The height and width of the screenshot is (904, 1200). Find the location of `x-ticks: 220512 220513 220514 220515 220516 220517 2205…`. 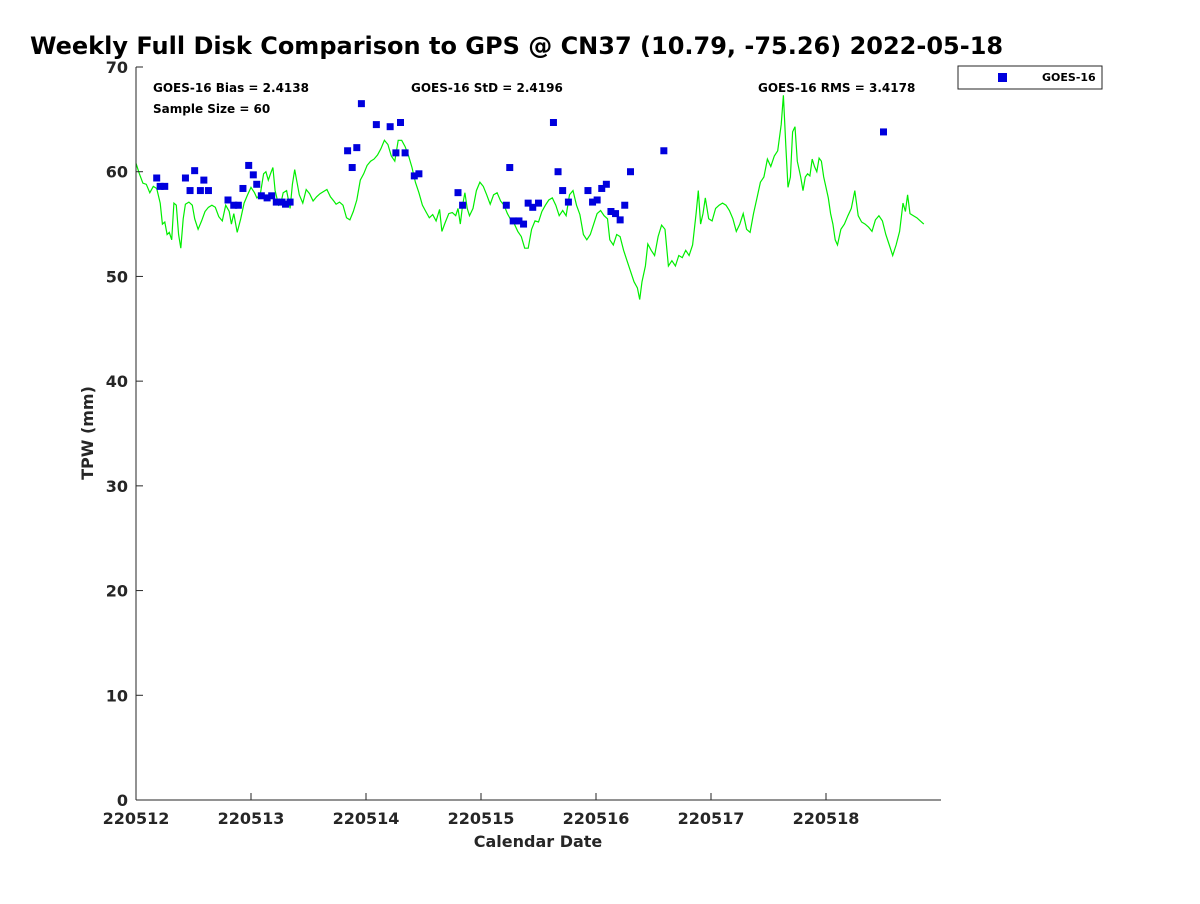

x-ticks: 220512 220513 220514 220515 220516 220517 2205… is located at coordinates (481, 810).